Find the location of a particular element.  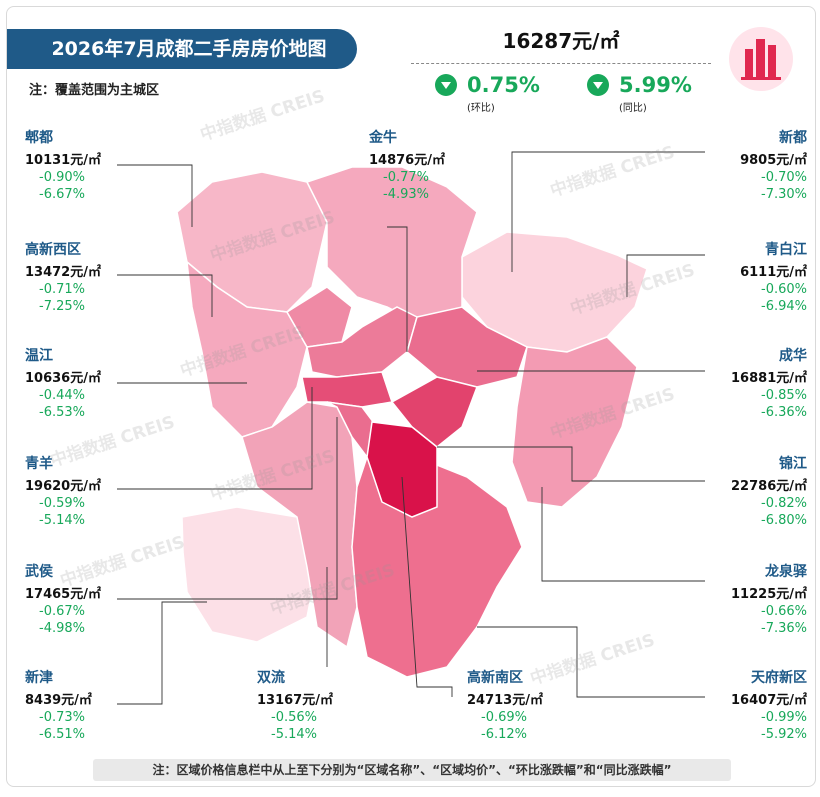

district-yoy: -7.30% is located at coordinates (784, 194).